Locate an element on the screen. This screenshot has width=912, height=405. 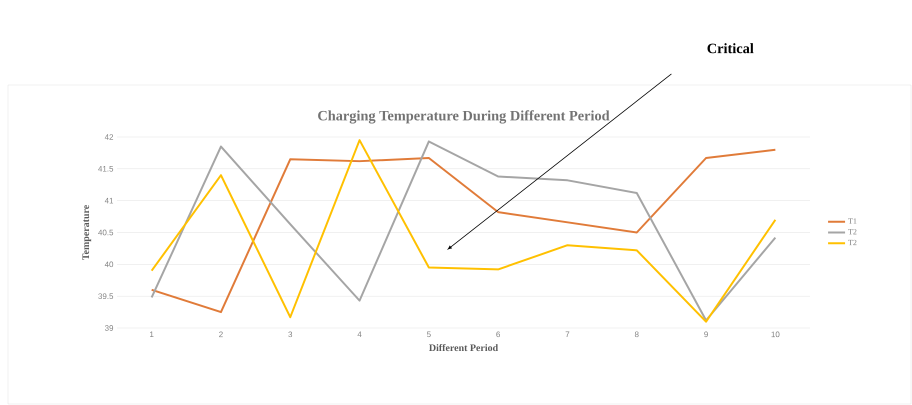
chart-title: Charging Temperature During Different Period is located at coordinates (464, 117).